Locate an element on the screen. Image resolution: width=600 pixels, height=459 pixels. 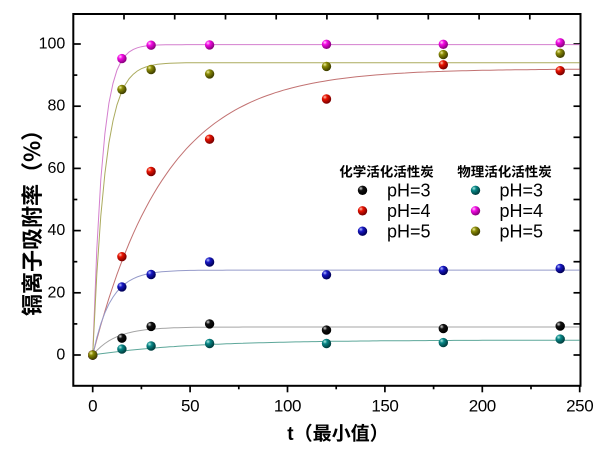
svg-text: 40 is located at coordinates (57, 230).